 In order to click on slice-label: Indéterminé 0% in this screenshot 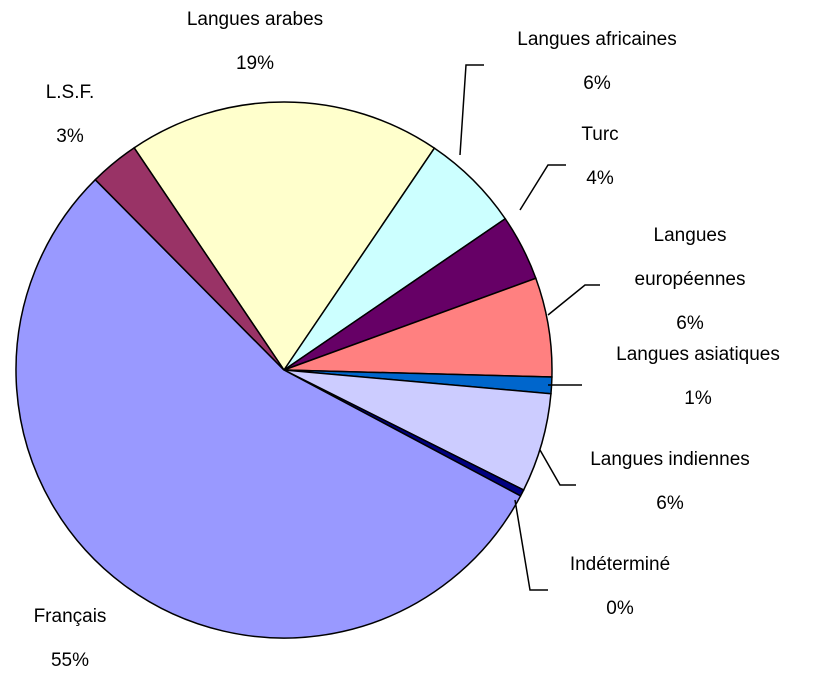, I will do `click(620, 587)`.